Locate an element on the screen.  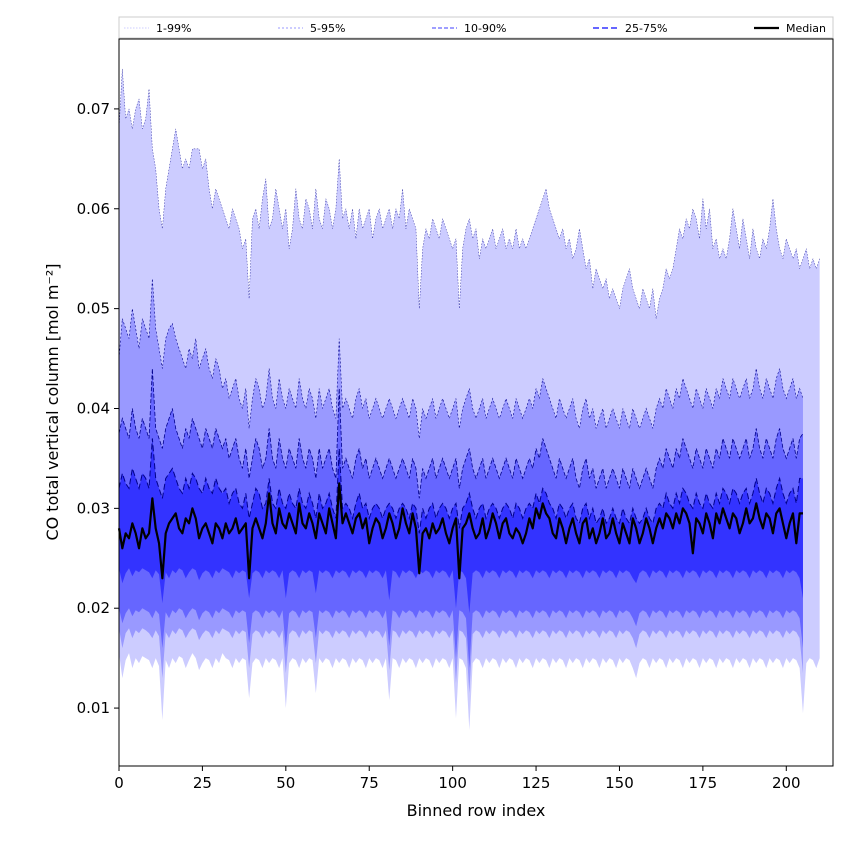
x-axis-ticks: 0 25 50 75 100 125 150 175 200 is located at coordinates (457, 779).